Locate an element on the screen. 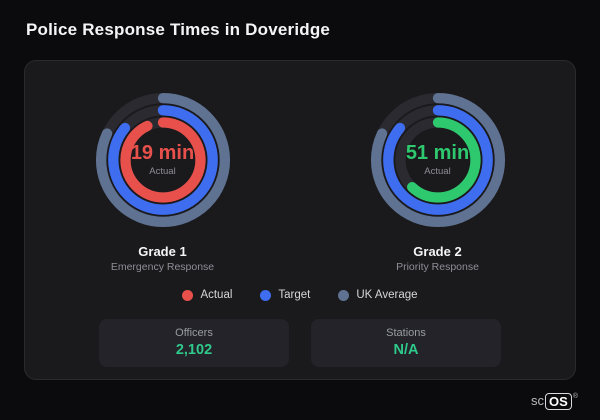 This screenshot has height=420, width=600. logo-prefix: sc is located at coordinates (538, 400).